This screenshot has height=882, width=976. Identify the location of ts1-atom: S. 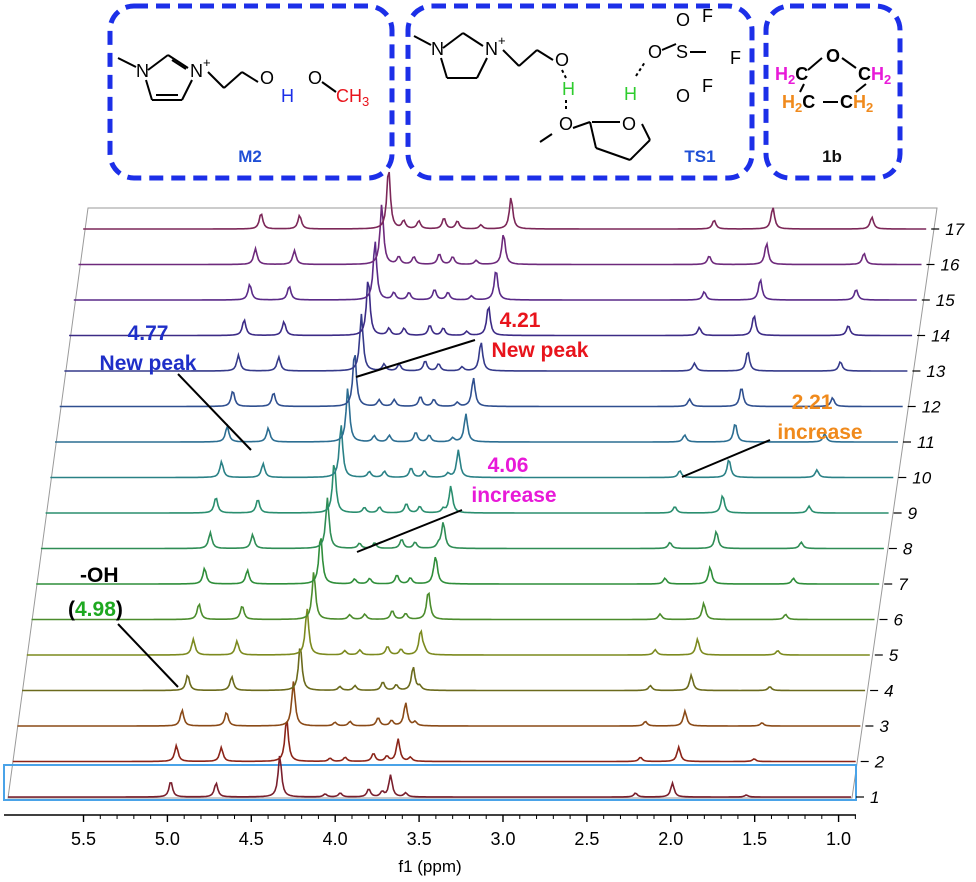
(682, 52).